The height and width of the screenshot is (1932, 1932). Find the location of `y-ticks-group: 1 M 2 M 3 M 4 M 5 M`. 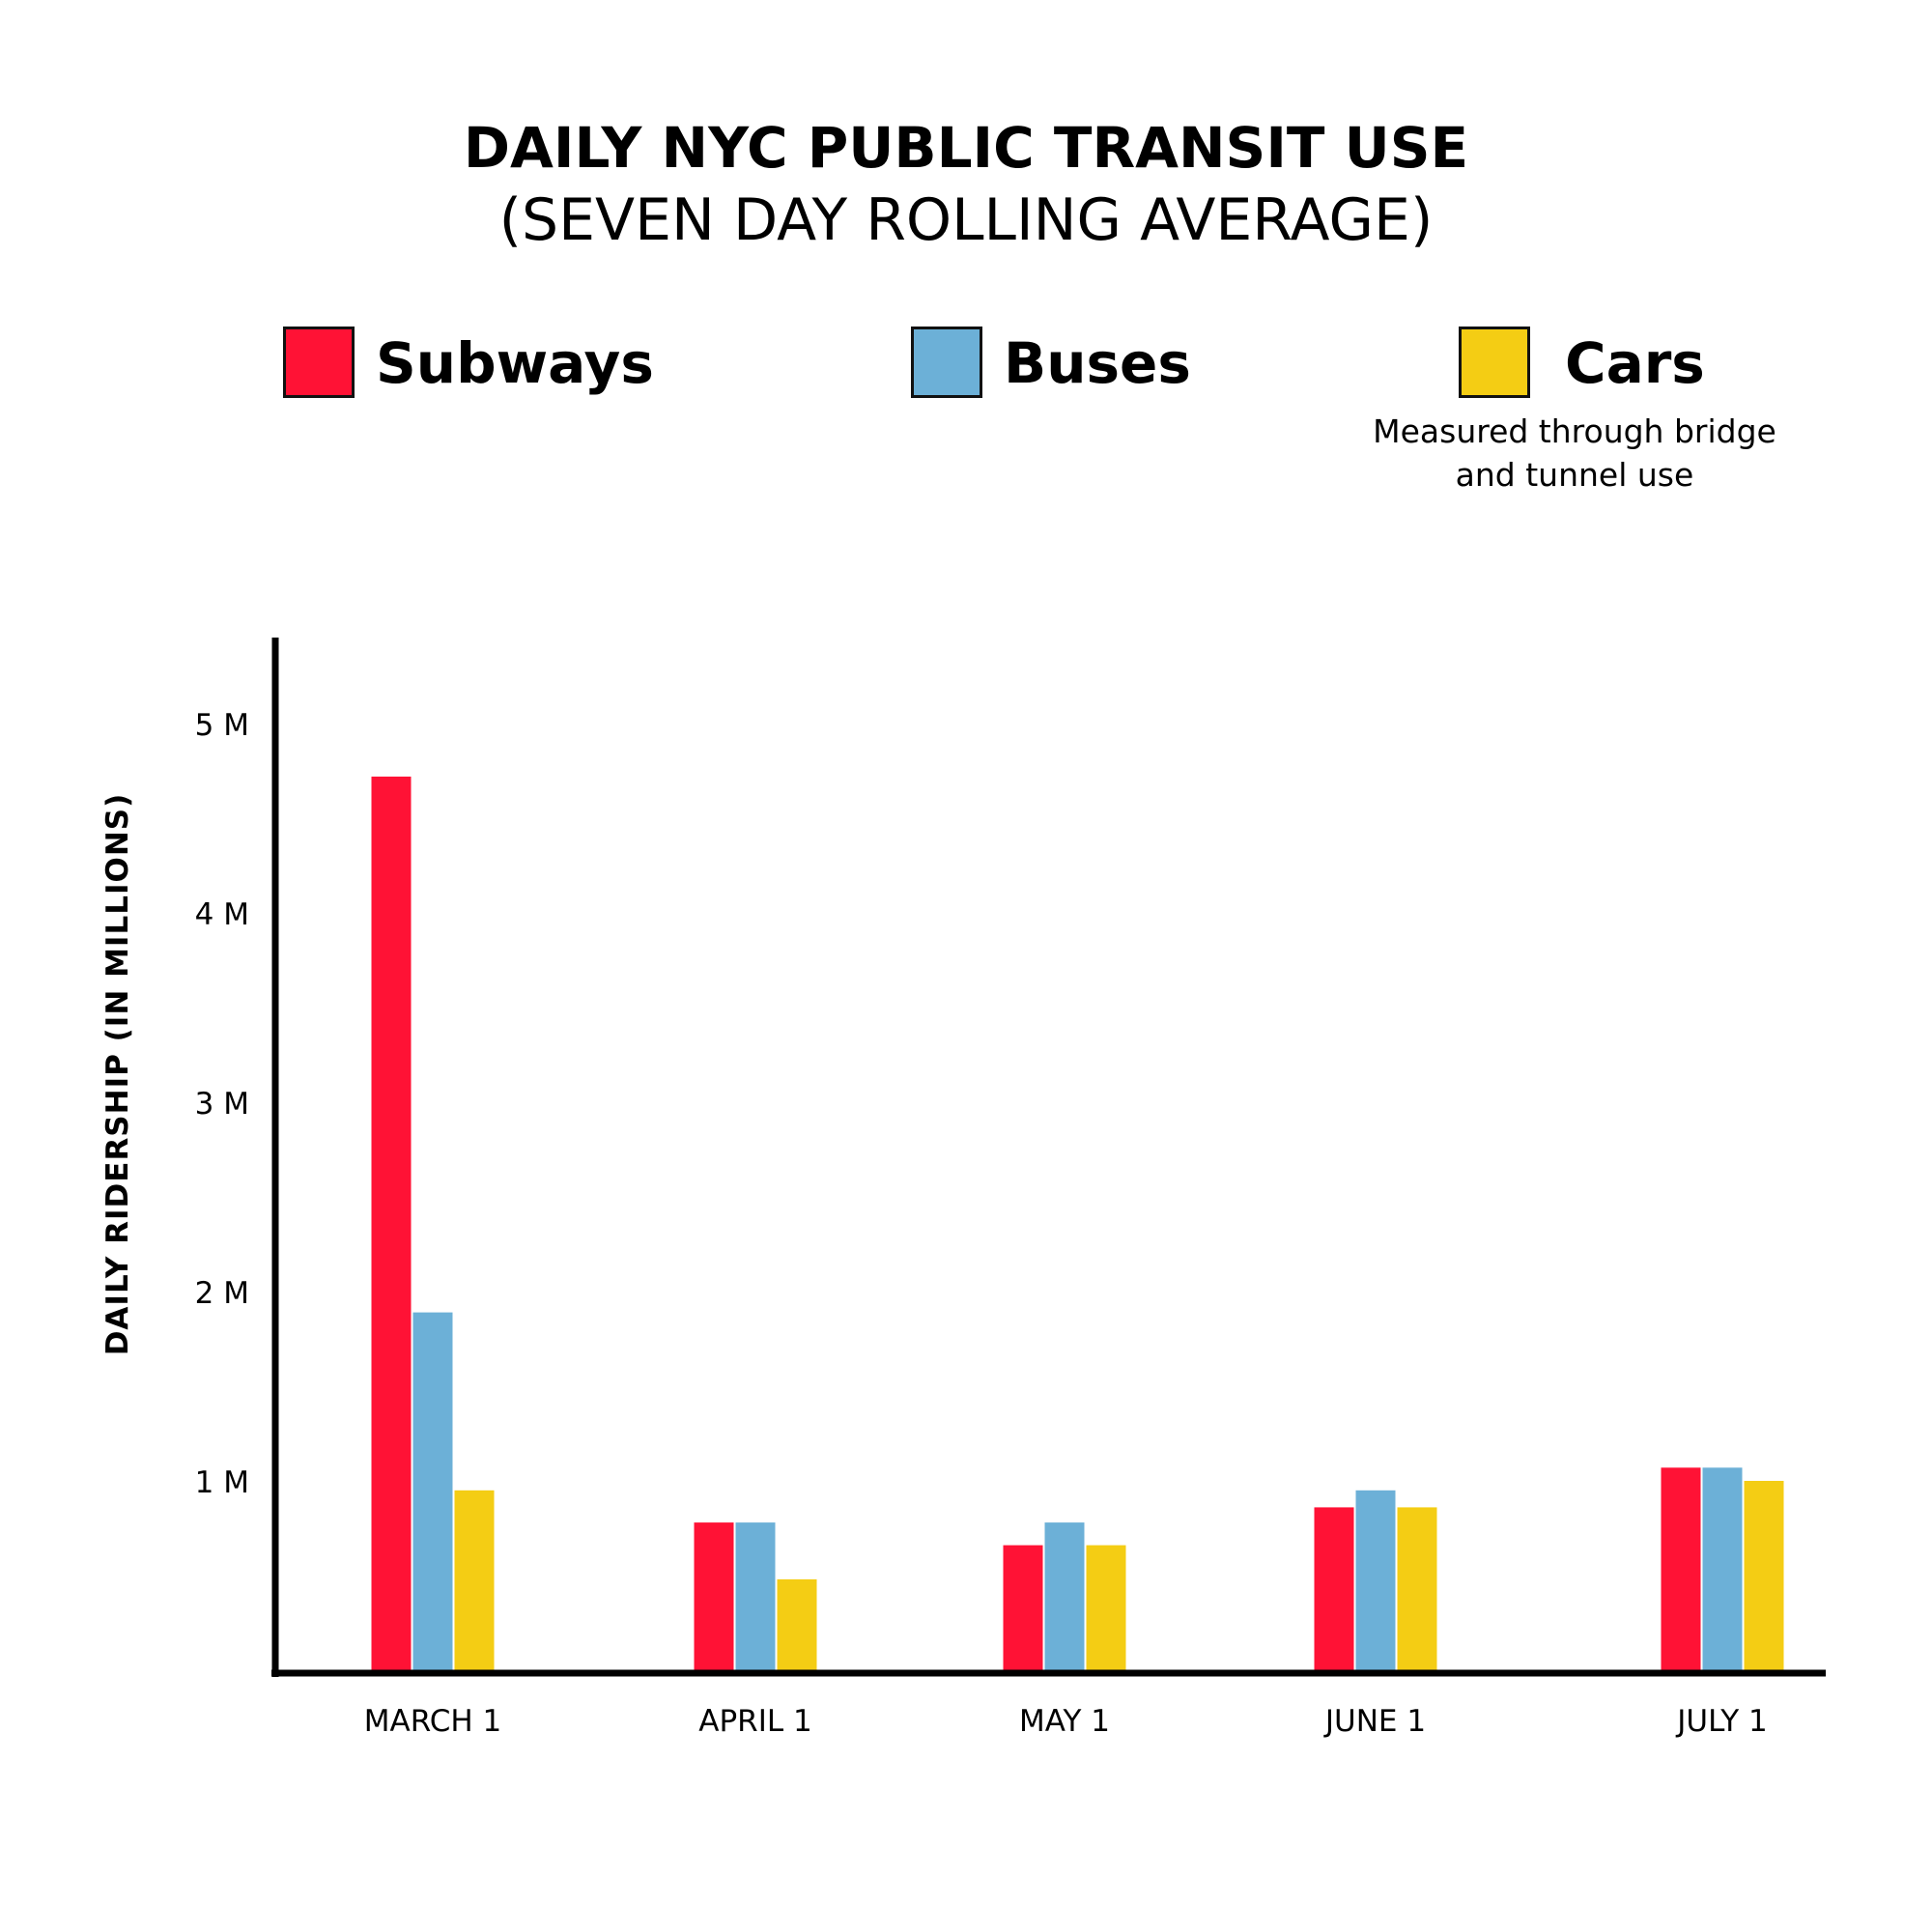

y-ticks-group: 1 M 2 M 3 M 4 M 5 M is located at coordinates (222, 1104).